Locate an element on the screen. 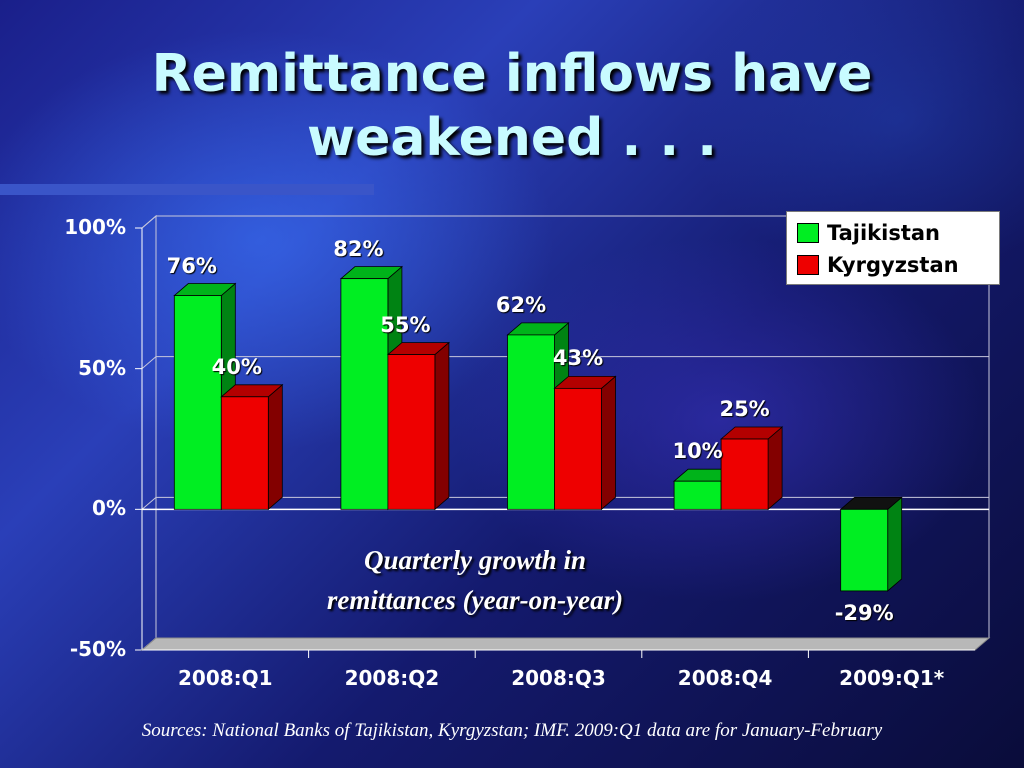 This screenshot has height=768, width=1024. legend-item-tajikistan: Tajikistan is located at coordinates (868, 233).